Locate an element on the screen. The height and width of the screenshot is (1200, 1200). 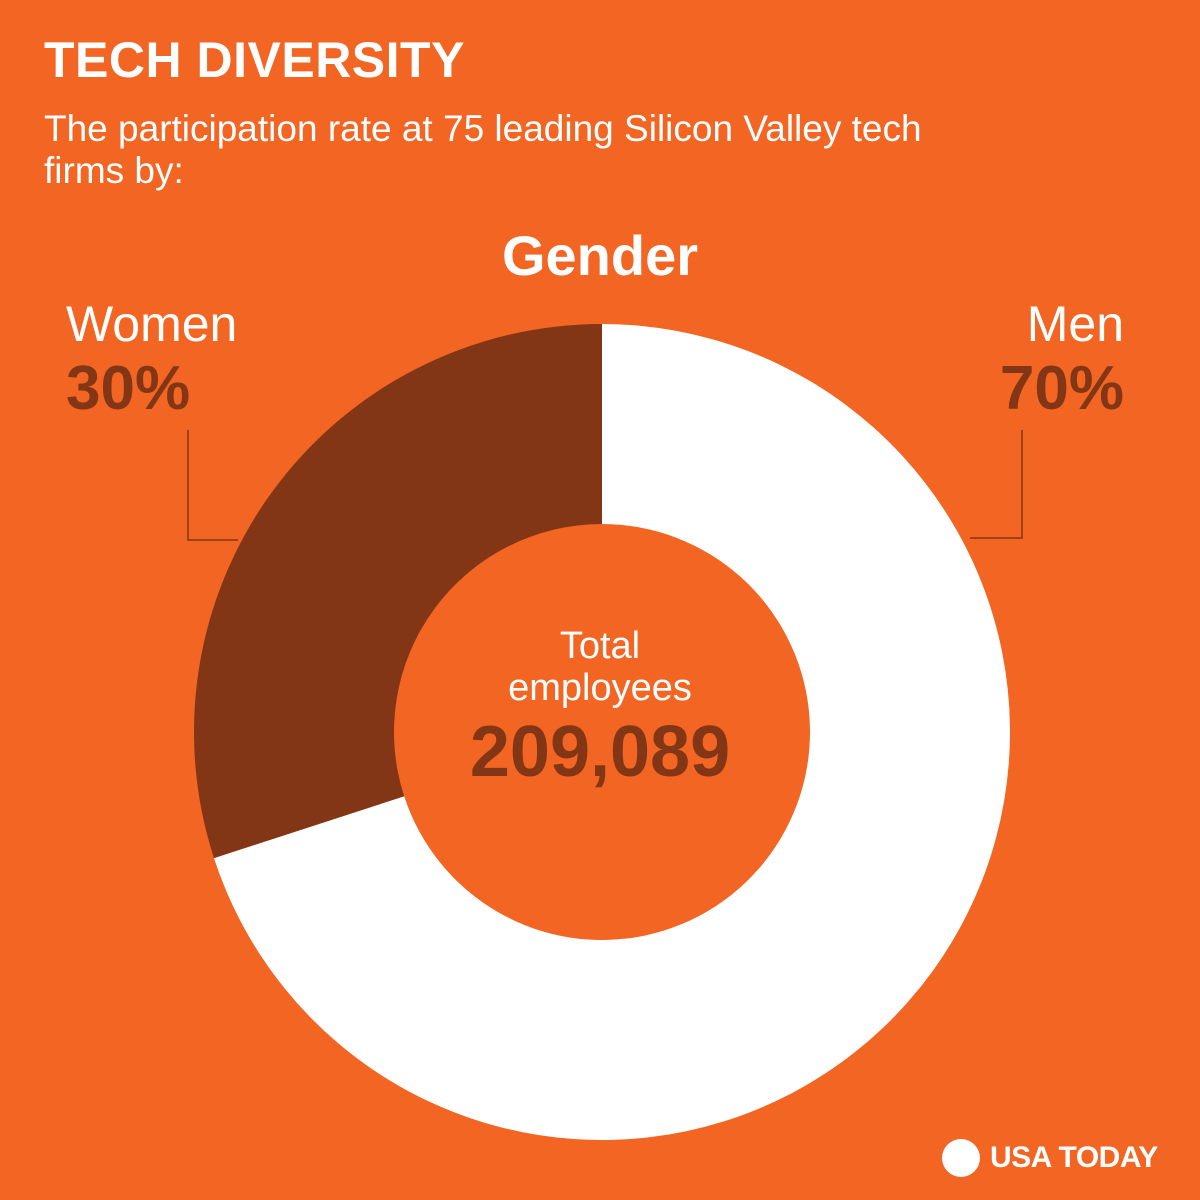
usa-today-logo: USA TODAY is located at coordinates (1050, 1158).